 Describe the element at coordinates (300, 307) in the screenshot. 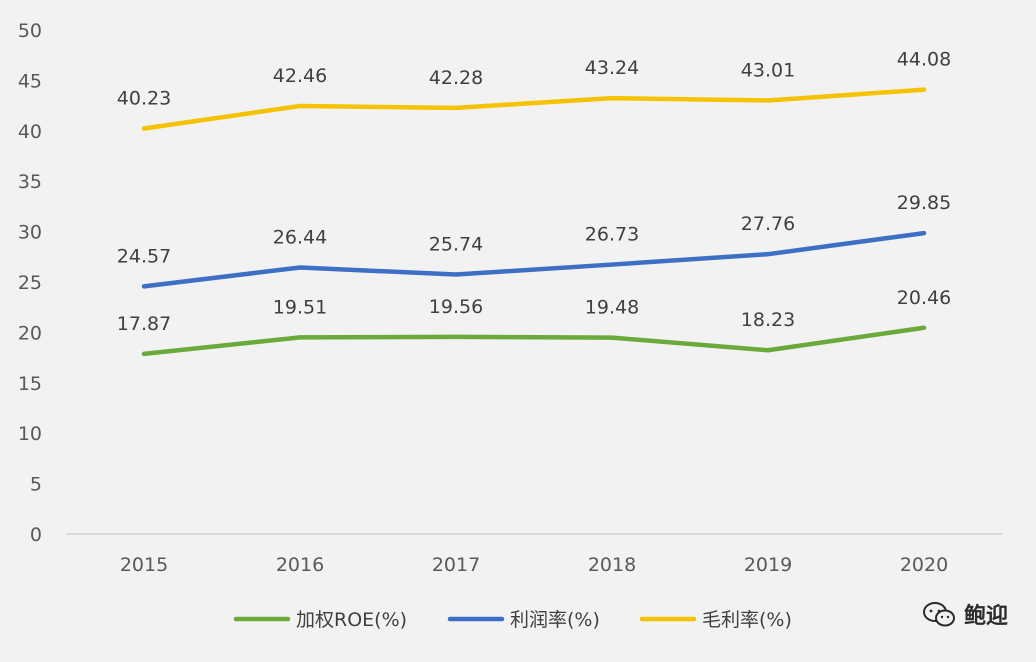

I see `data-label: 19.51` at that location.